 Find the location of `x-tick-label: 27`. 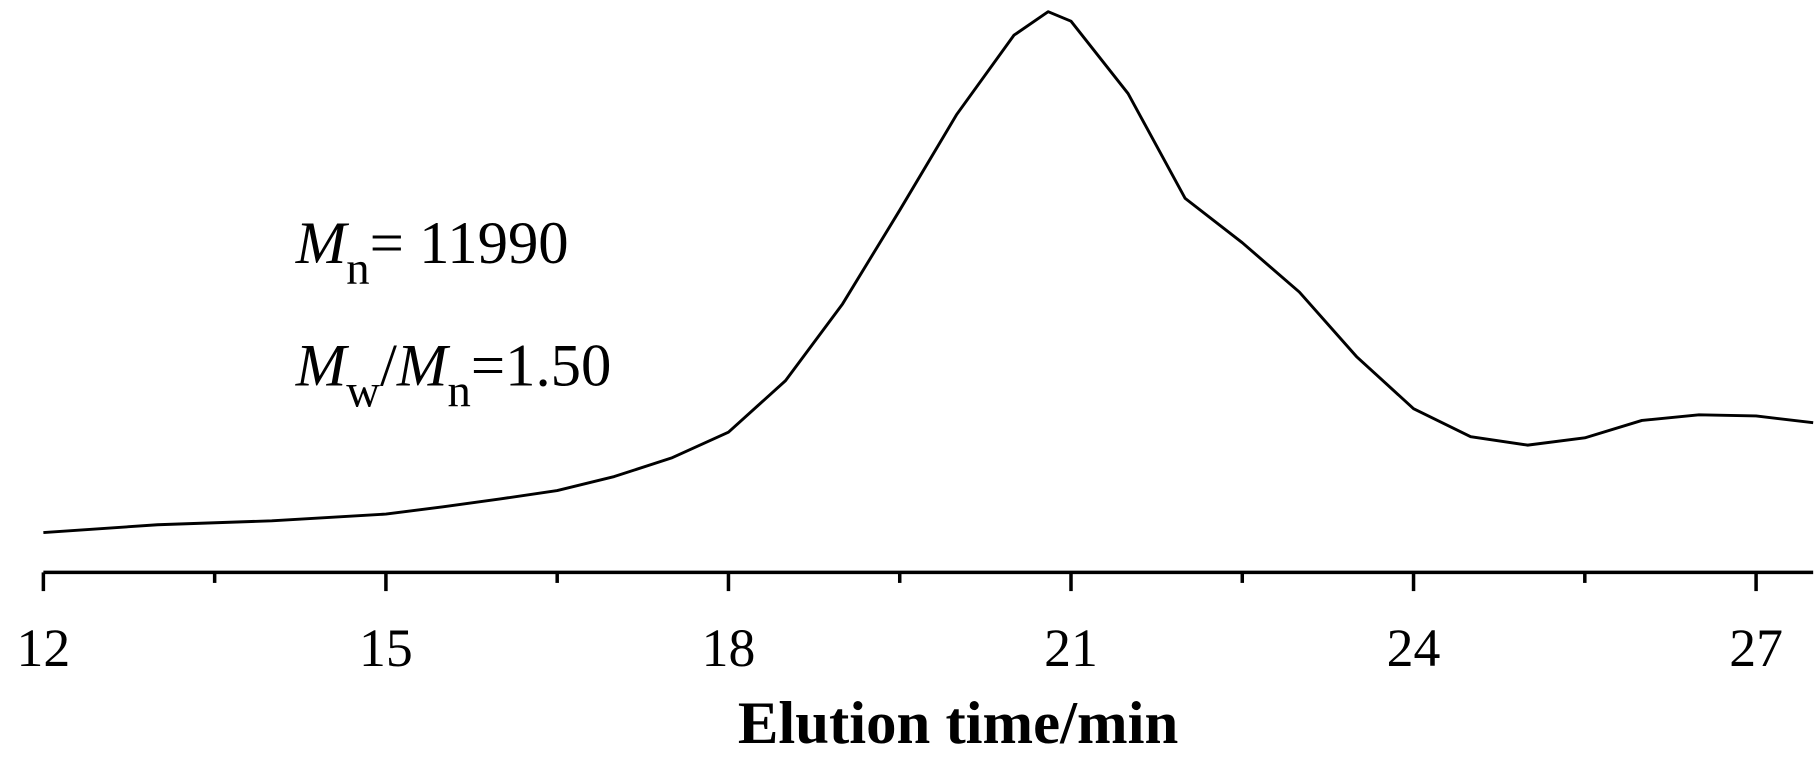

x-tick-label: 27 is located at coordinates (1756, 648).